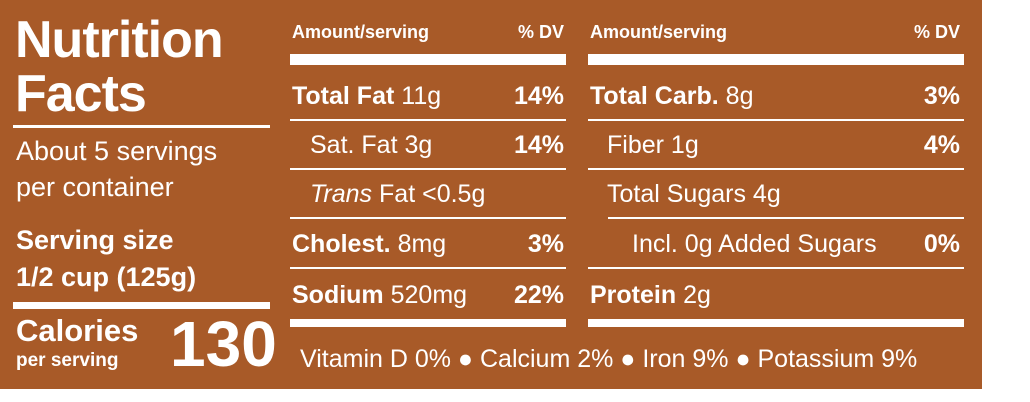  Describe the element at coordinates (936, 32) in the screenshot. I see `header-dv-right: % DV` at that location.